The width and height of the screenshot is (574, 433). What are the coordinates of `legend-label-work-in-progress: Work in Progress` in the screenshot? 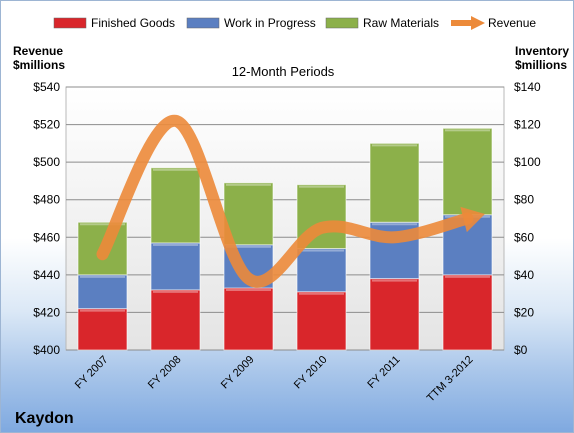 It's located at (270, 23).